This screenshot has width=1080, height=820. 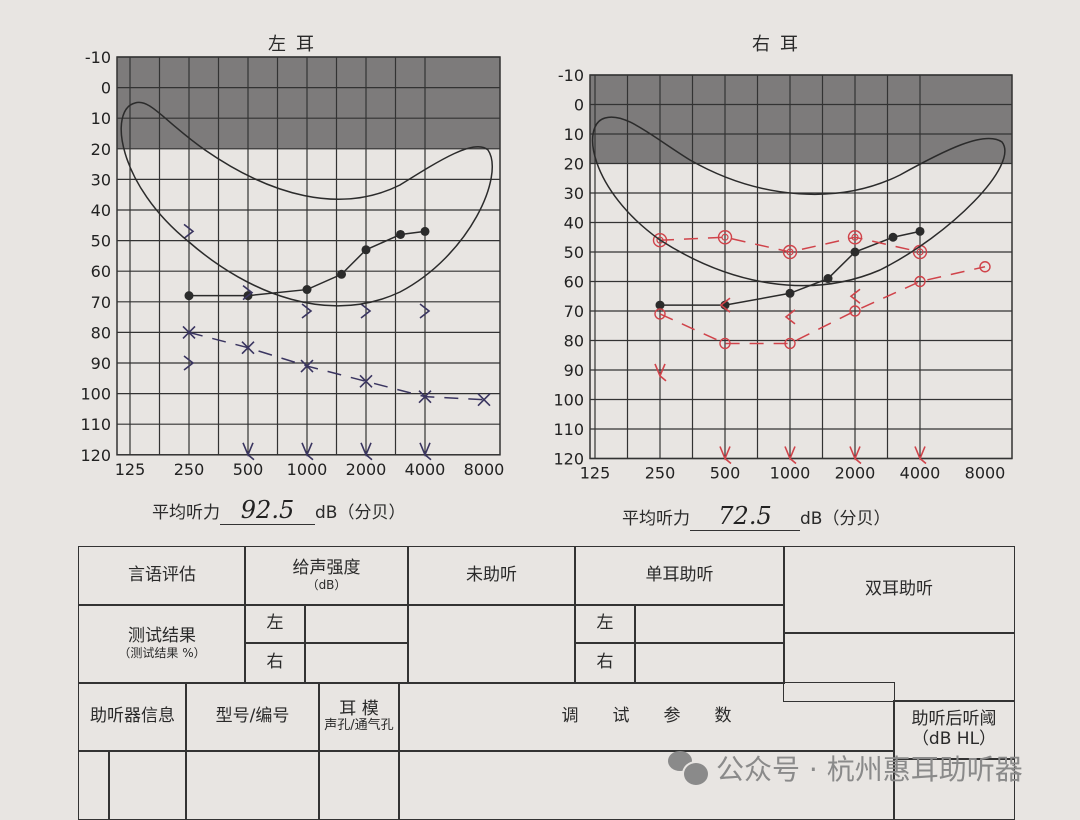 I want to click on row-left-label: 左, so click(x=275, y=624).